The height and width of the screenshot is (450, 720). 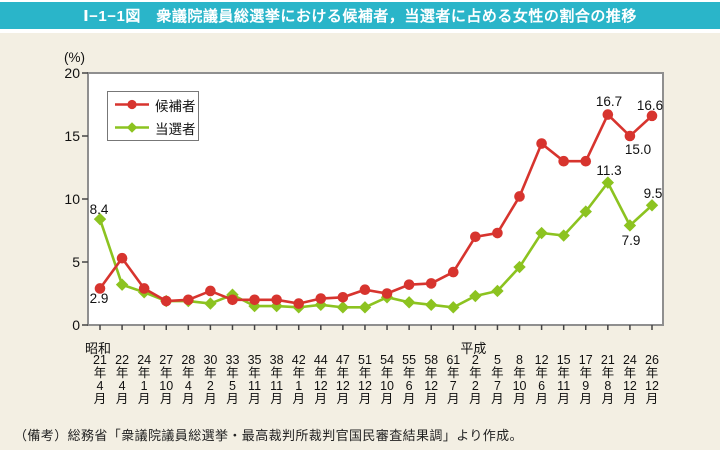 What do you see at coordinates (585, 379) in the screenshot?
I see `x-tick-label: 17 年 9 月` at bounding box center [585, 379].